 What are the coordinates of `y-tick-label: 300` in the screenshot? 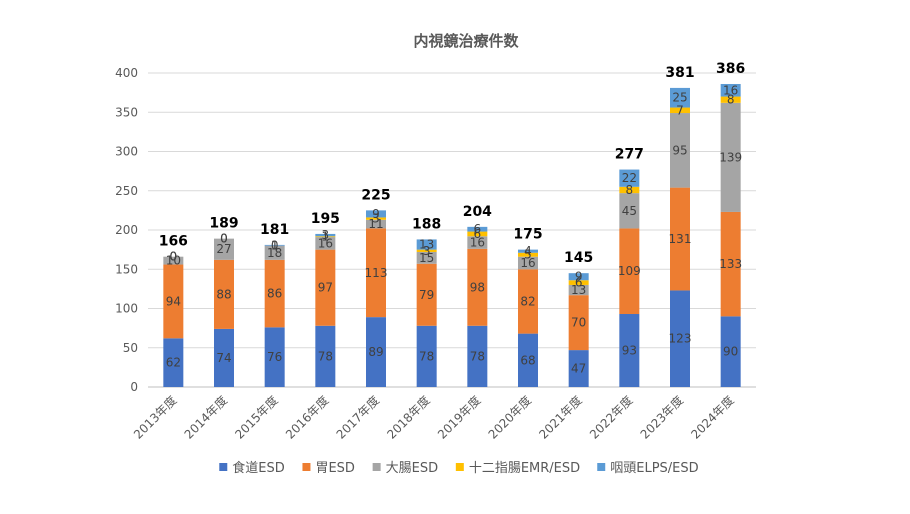 It's located at (126, 152).